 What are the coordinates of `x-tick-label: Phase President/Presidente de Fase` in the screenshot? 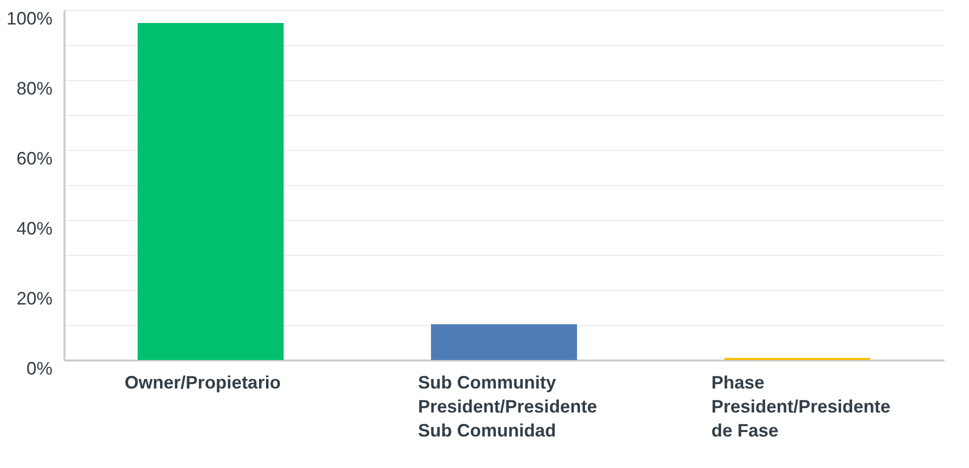 It's located at (800, 406).